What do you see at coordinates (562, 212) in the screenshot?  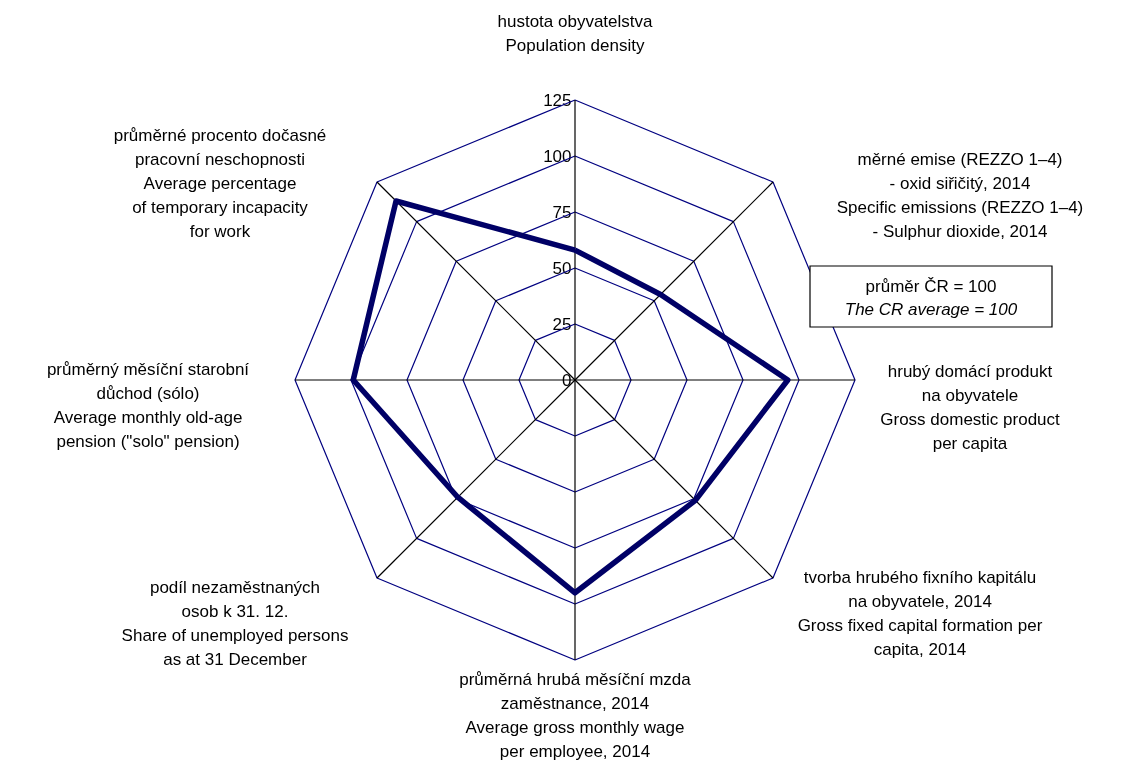 I see `y-tick-label: 75` at bounding box center [562, 212].